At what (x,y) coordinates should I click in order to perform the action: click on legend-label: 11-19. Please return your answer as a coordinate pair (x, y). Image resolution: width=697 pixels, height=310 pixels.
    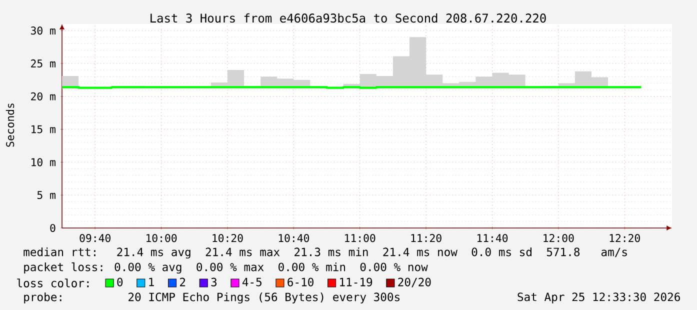
    Looking at the image, I should click on (356, 282).